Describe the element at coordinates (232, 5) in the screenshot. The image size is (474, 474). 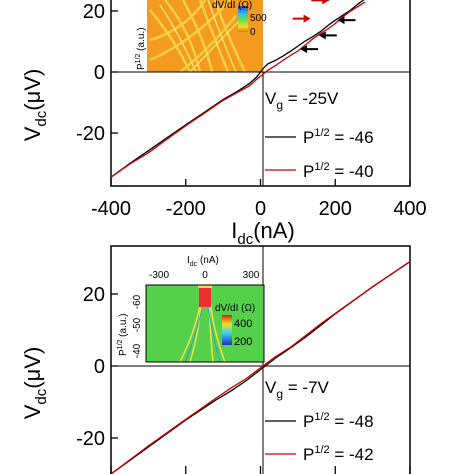
I see `top-colorbar-label: dV/dI (Ω)` at that location.